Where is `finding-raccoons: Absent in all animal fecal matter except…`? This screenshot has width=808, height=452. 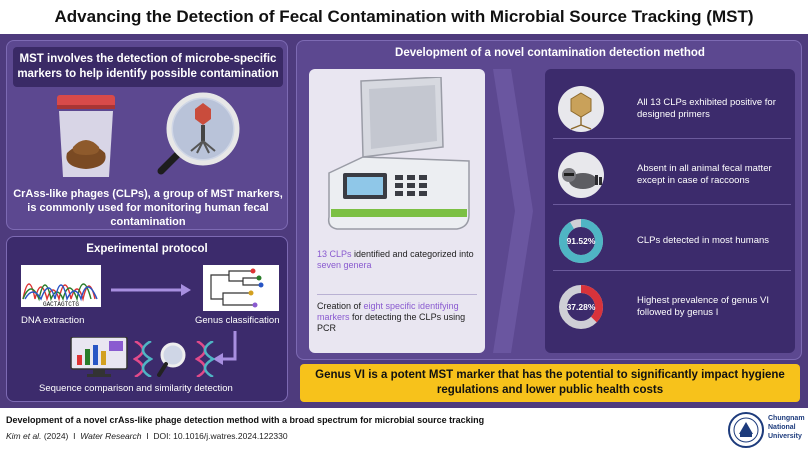
finding-raccoons: Absent in all animal fecal matter except… is located at coordinates (672, 175).